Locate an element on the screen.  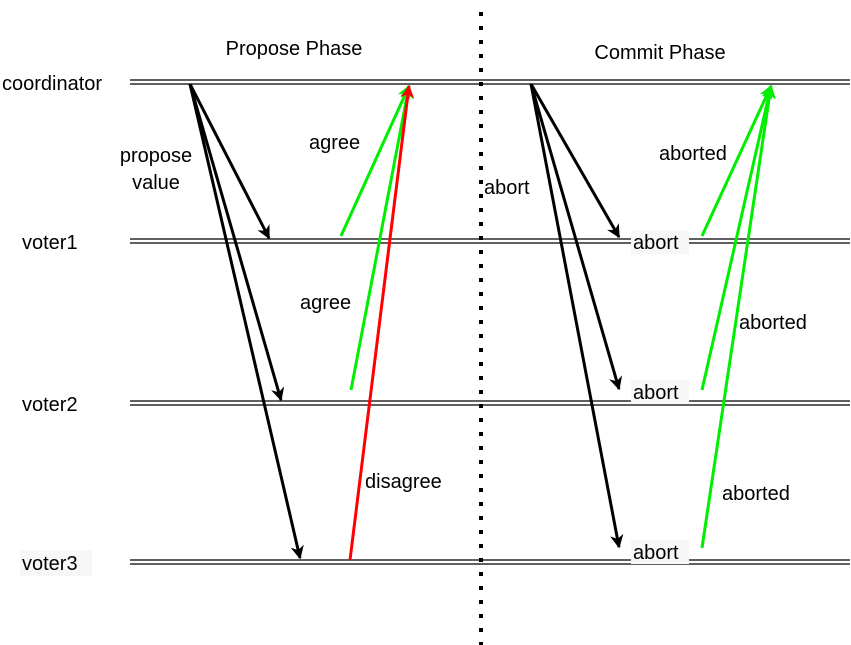
propose-value-label-line1: propose is located at coordinates (156, 156).